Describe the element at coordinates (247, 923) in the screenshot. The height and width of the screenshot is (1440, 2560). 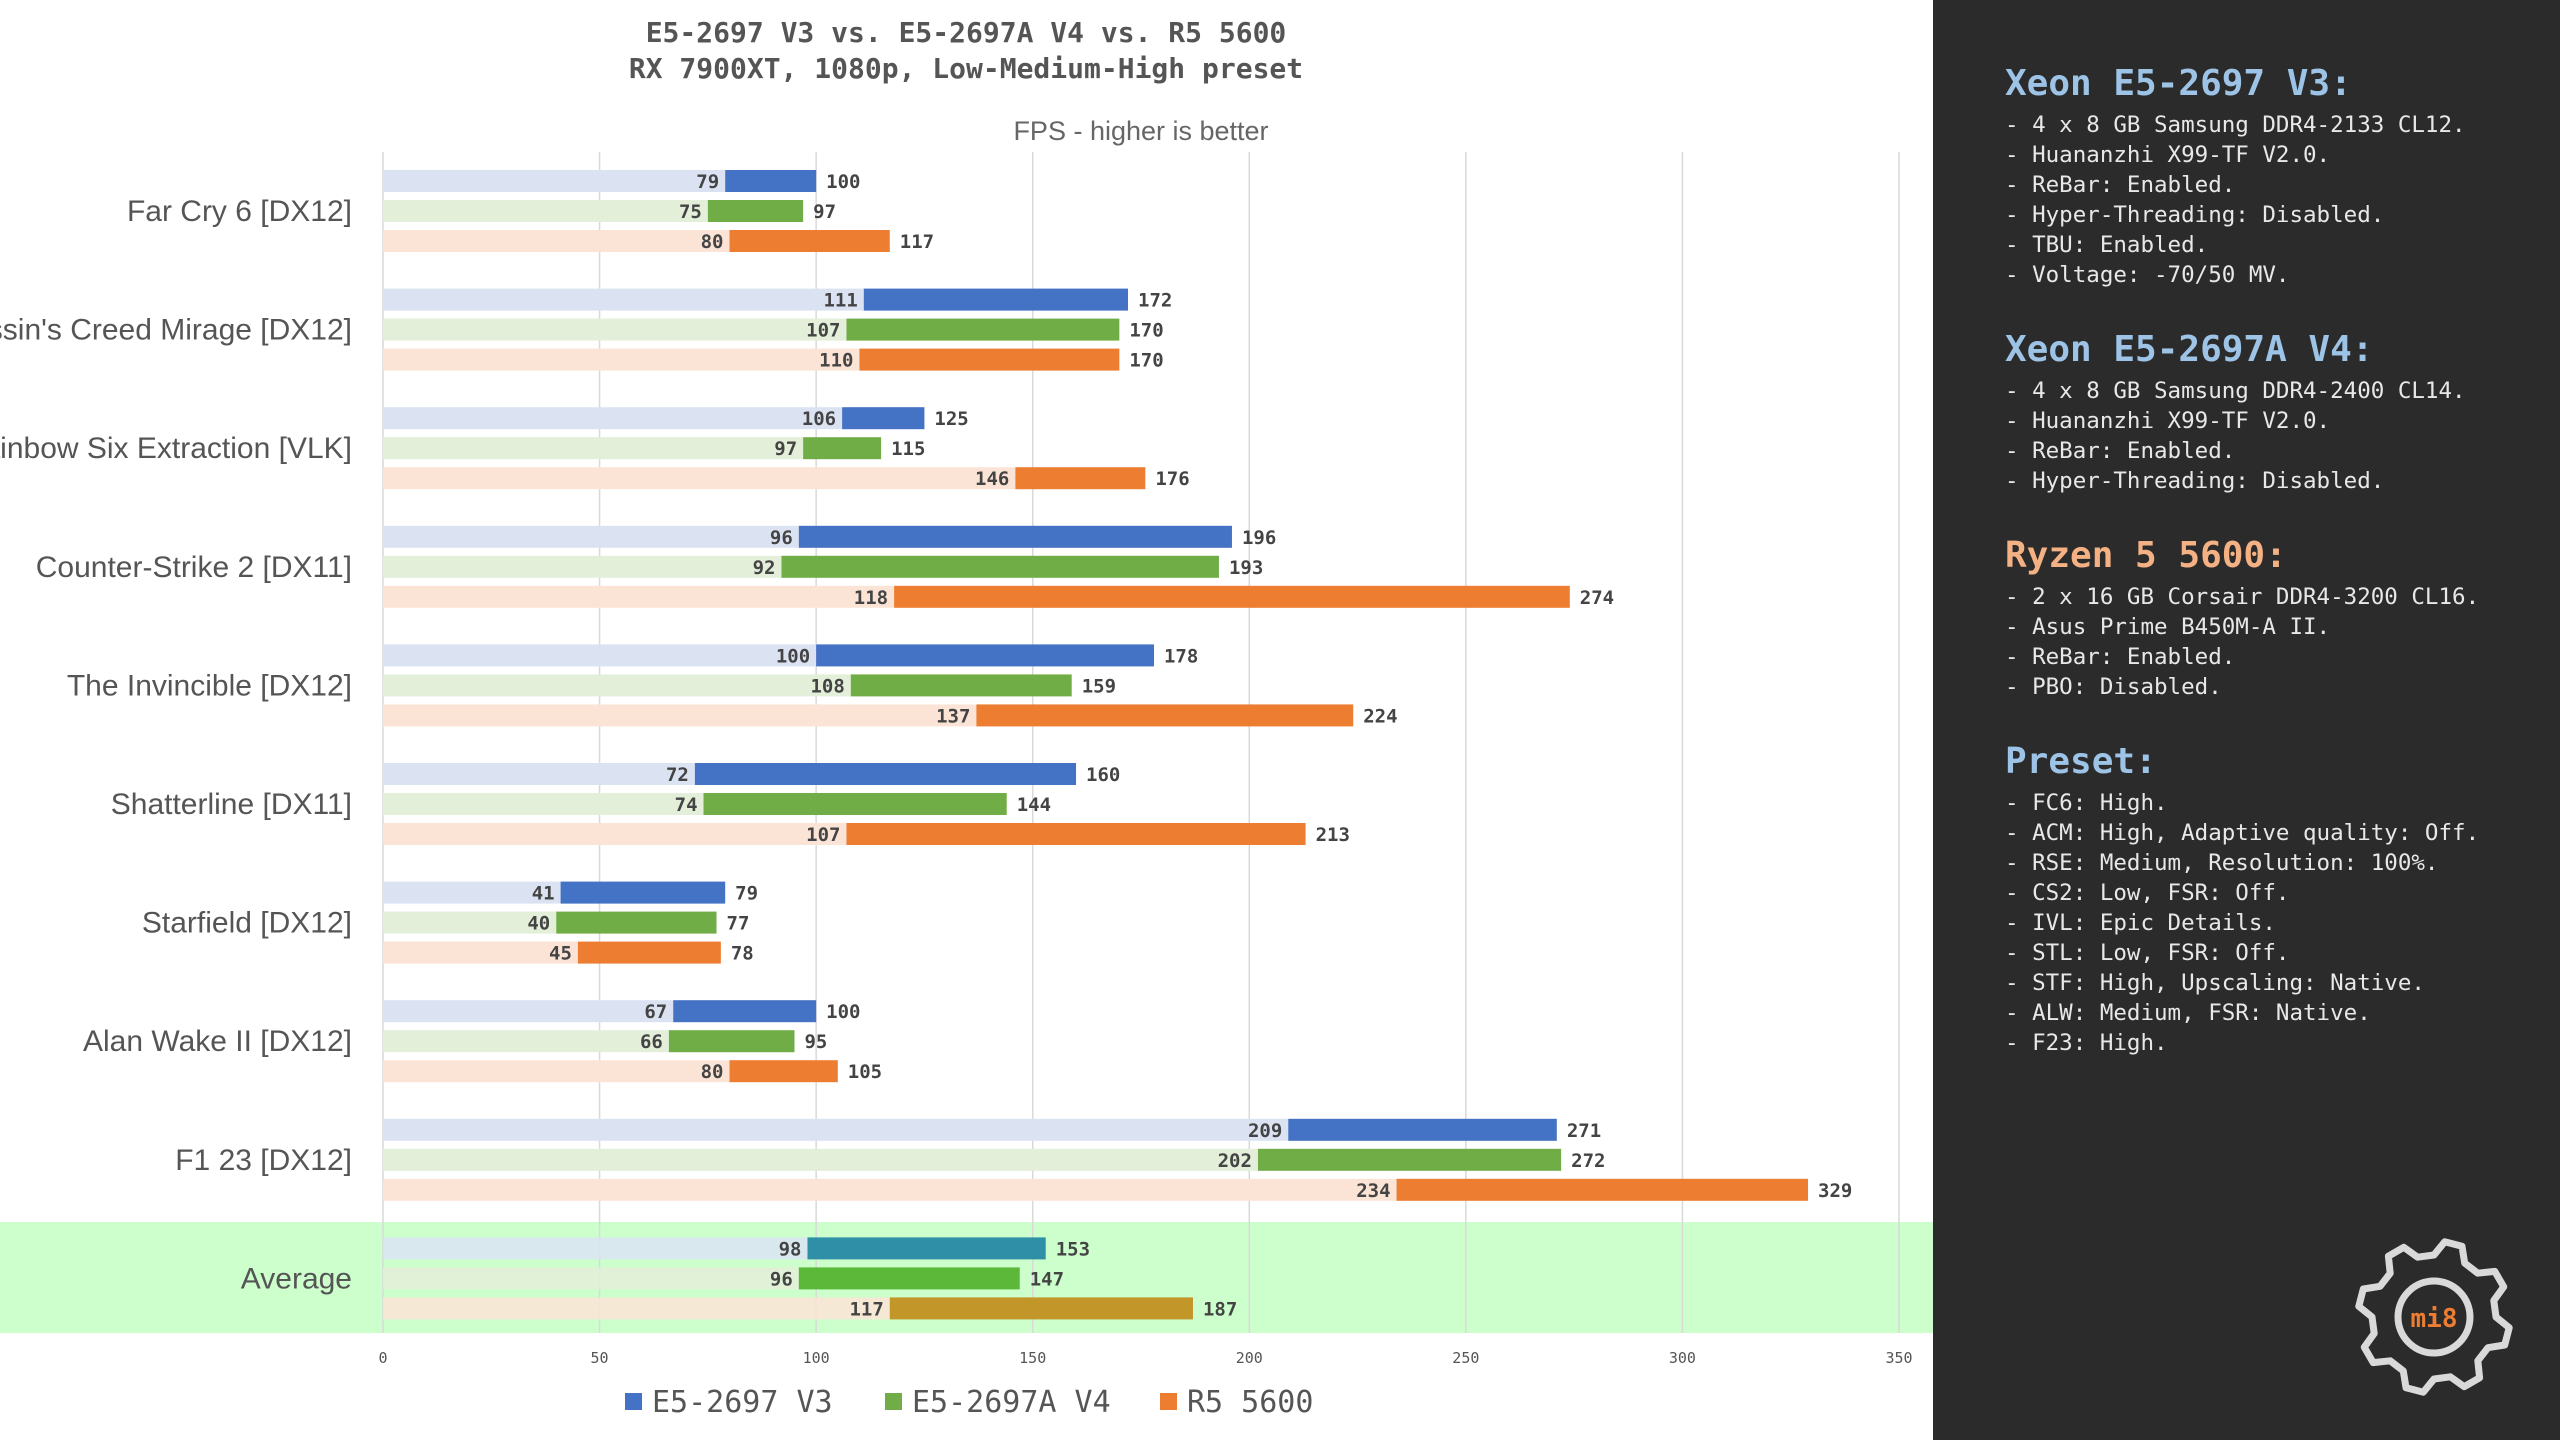
I see `category-label: Starfield [DX12]` at that location.